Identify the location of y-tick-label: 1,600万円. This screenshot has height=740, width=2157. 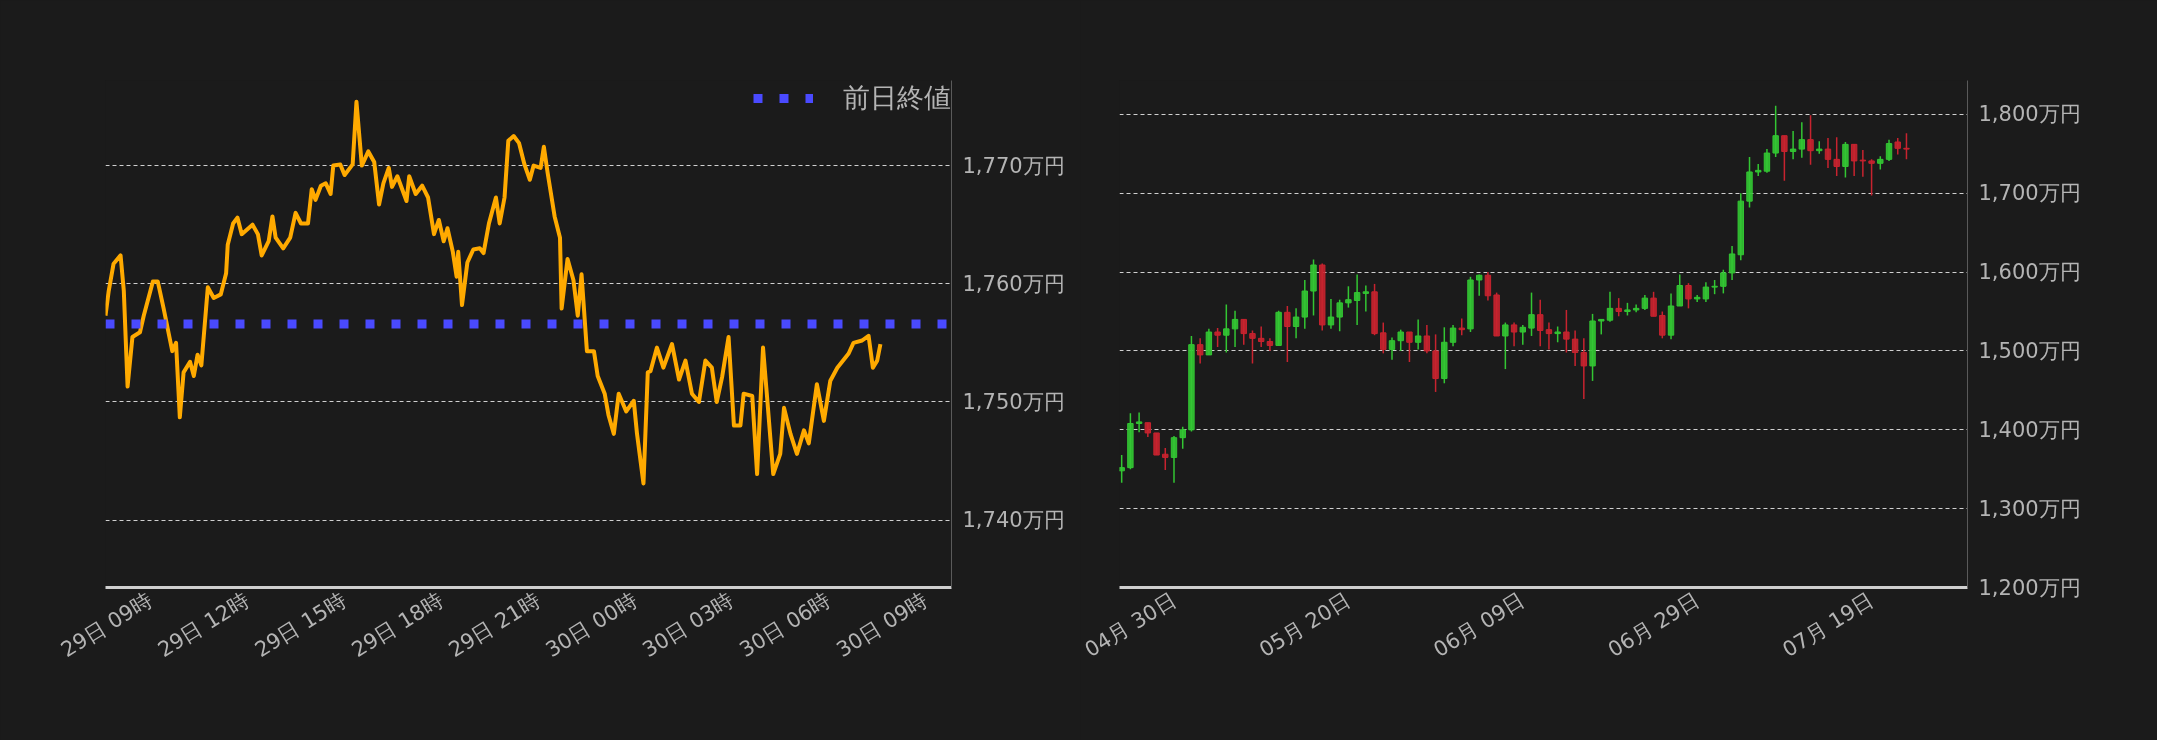
(2029, 272).